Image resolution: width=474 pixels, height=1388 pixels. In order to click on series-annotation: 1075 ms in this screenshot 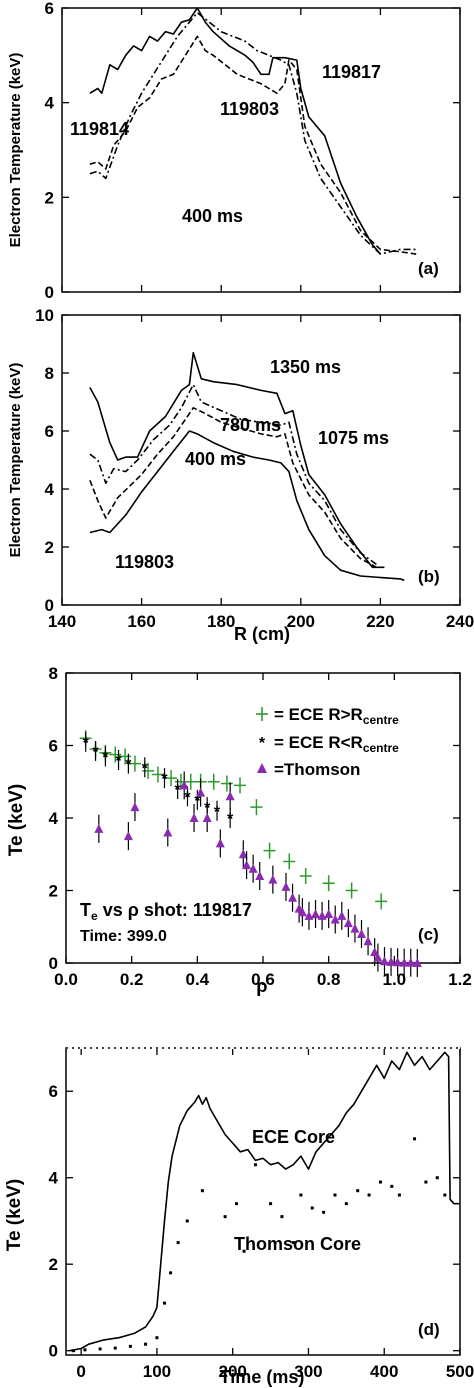, I will do `click(353, 438)`.